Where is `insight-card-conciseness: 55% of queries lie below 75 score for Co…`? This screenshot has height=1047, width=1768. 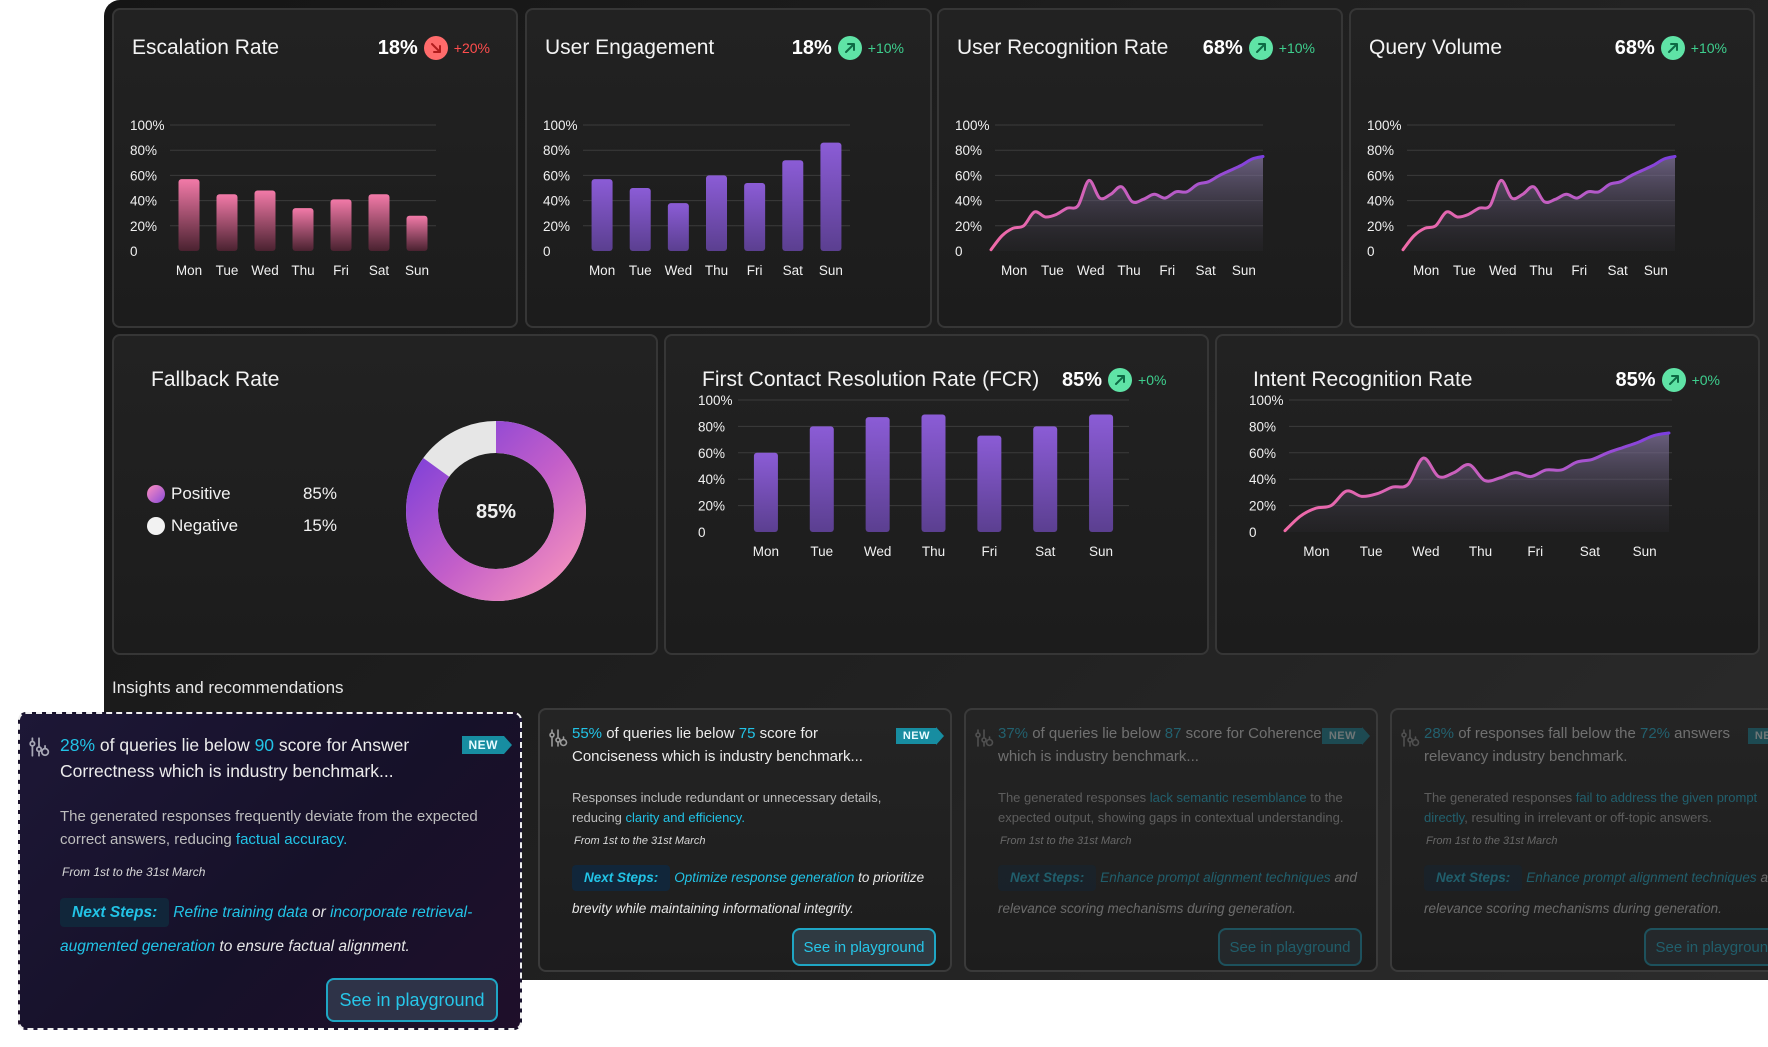
insight-card-conciseness: 55% of queries lie below 75 score for Co… is located at coordinates (745, 840).